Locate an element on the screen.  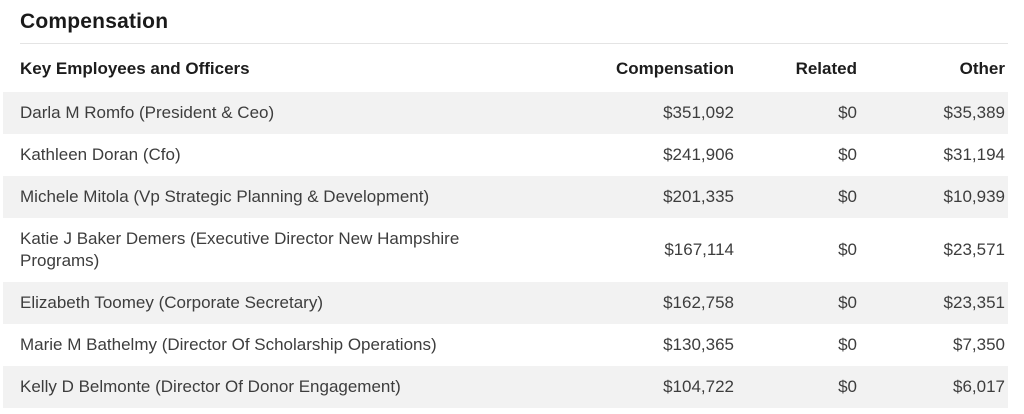
other-value: $23,571 is located at coordinates (932, 250).